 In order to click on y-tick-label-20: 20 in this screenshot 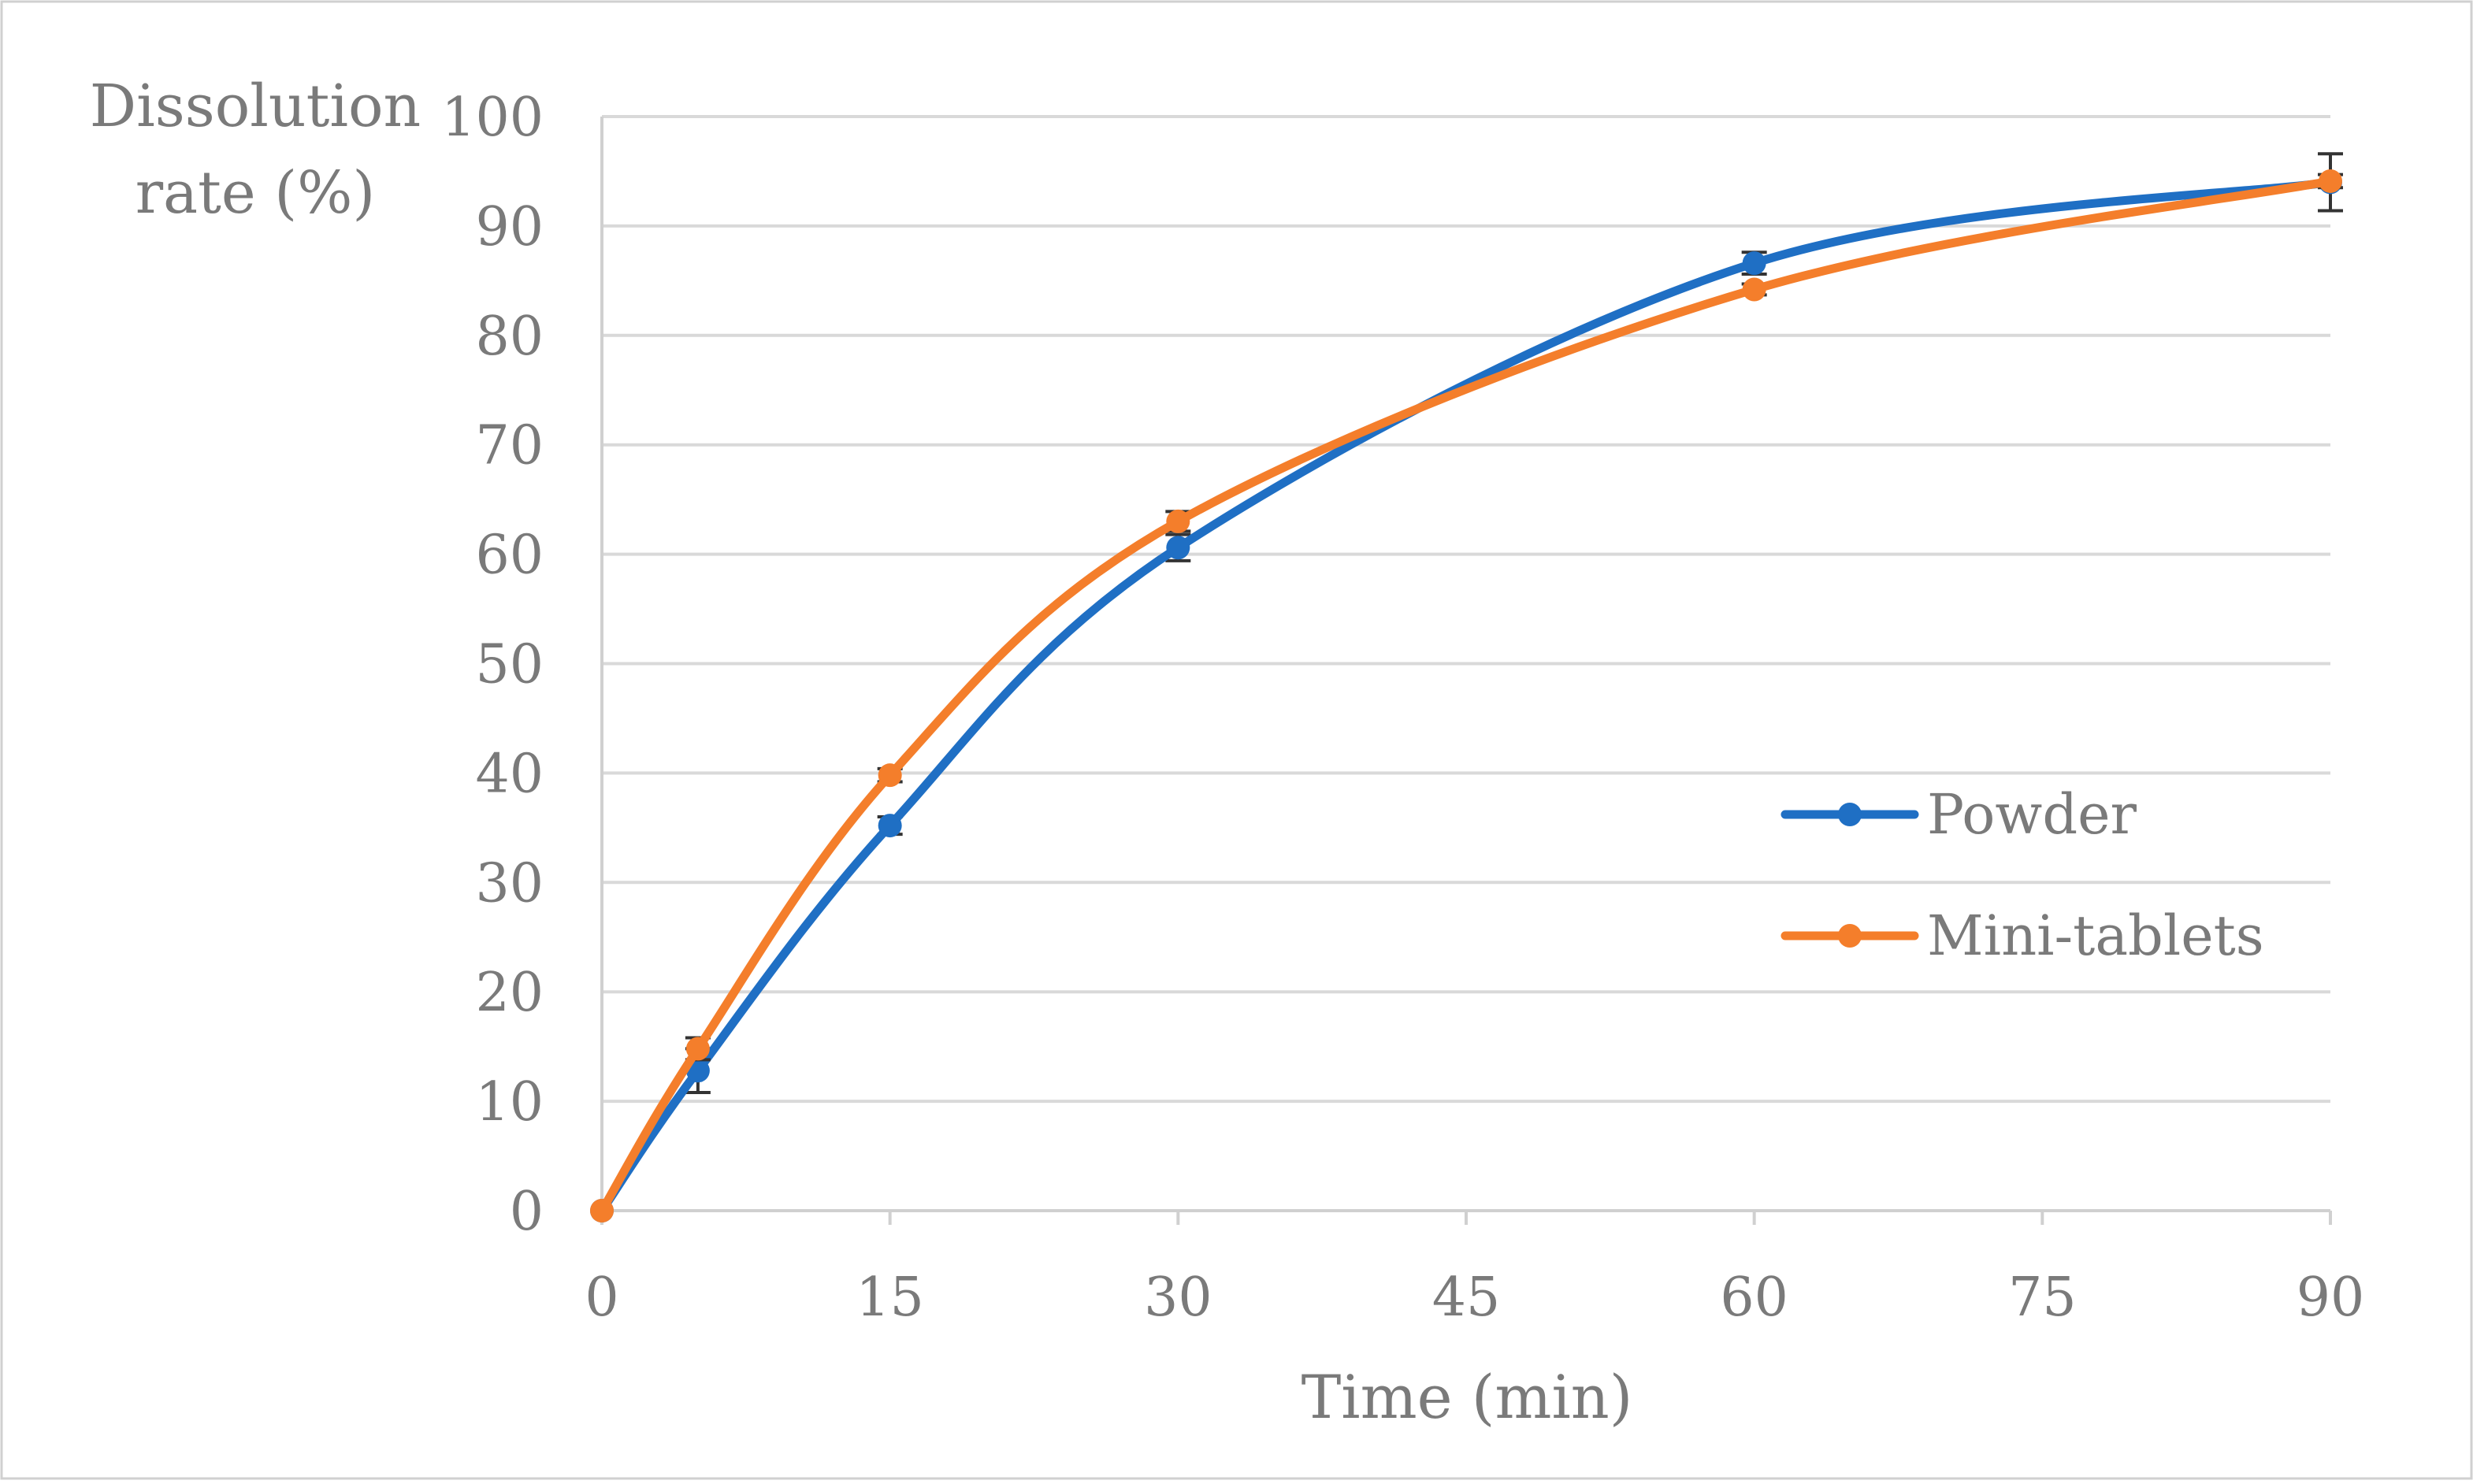, I will do `click(510, 993)`.